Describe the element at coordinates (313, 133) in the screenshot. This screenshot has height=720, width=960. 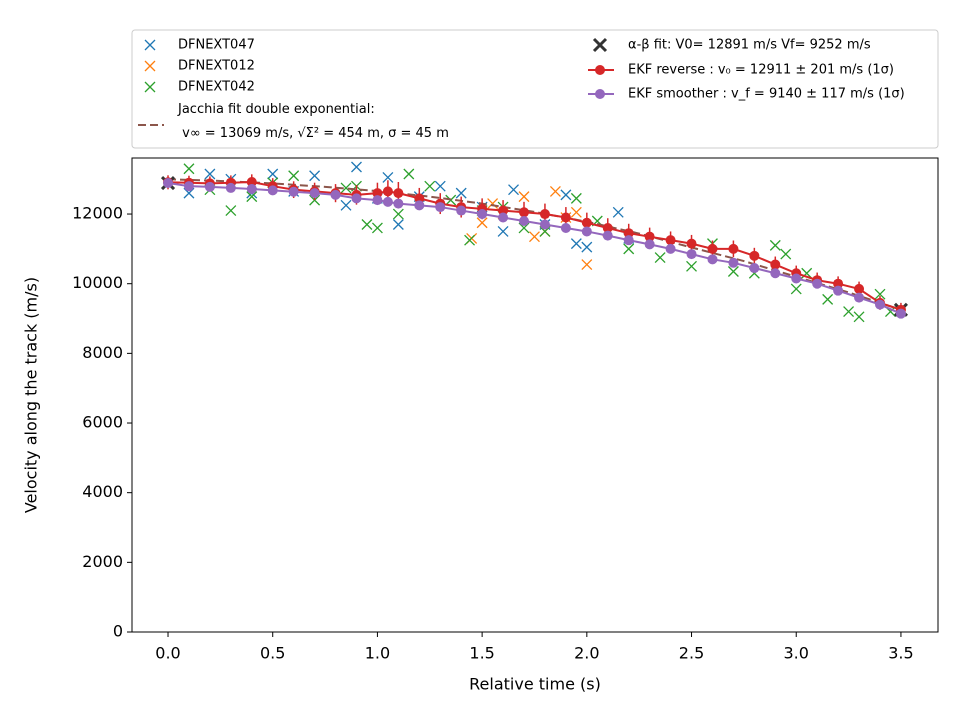
I see `legend-label-line: v∞ = 13069 m/s, √Σ² = 454 m, σ = 45 m` at that location.